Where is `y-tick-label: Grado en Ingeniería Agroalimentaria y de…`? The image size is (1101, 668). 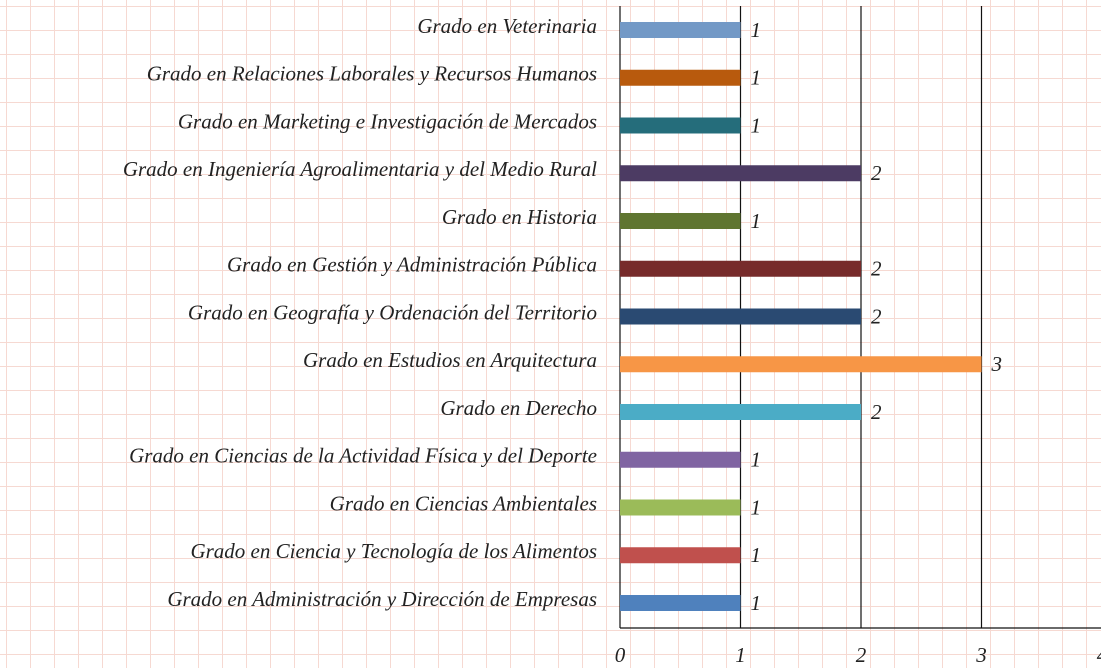
y-tick-label: Grado en Ingeniería Agroalimentaria y de… is located at coordinates (360, 169).